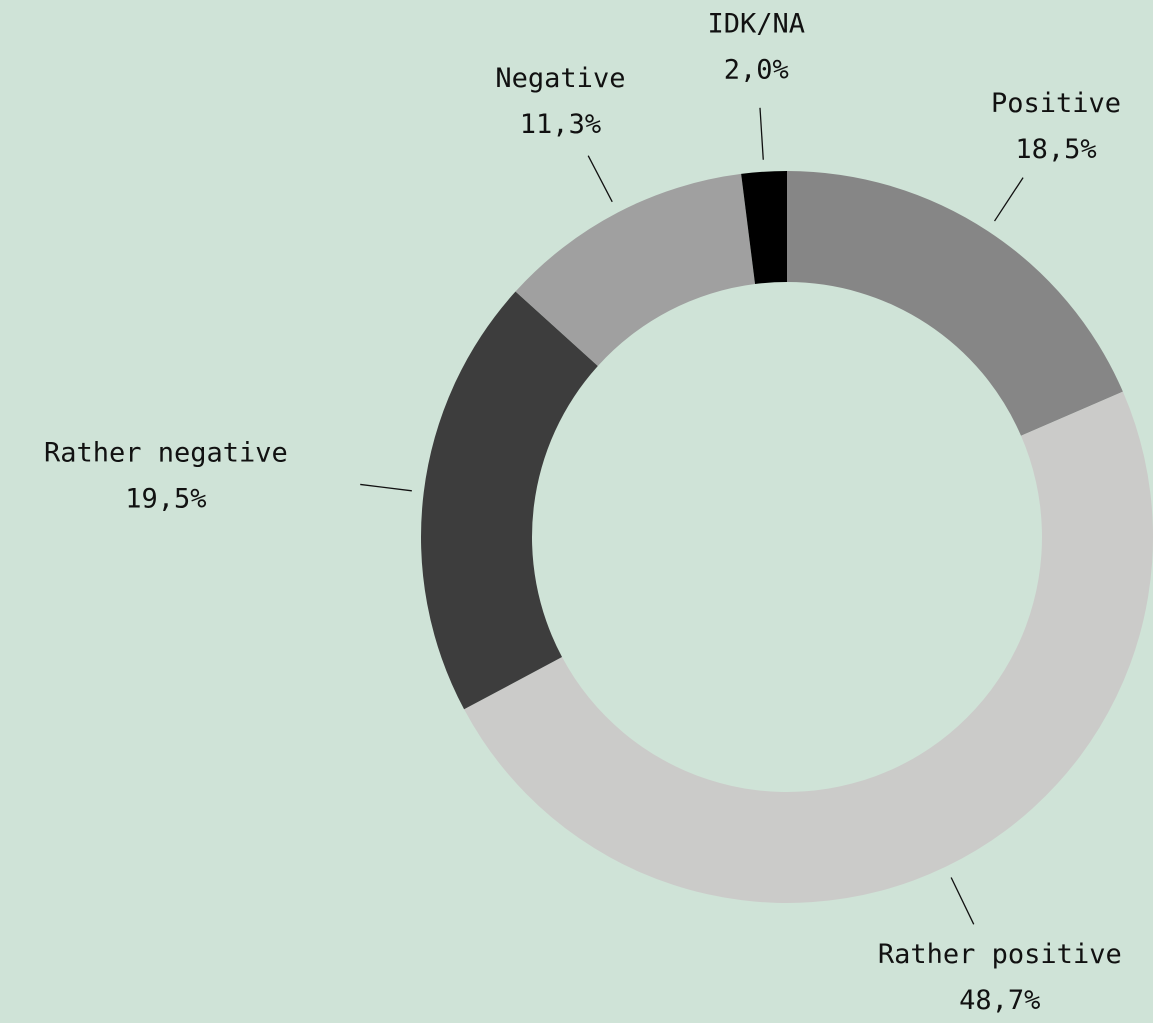 This screenshot has width=1153, height=1023. Describe the element at coordinates (165, 499) in the screenshot. I see `slice-value-label: 19,5%` at that location.